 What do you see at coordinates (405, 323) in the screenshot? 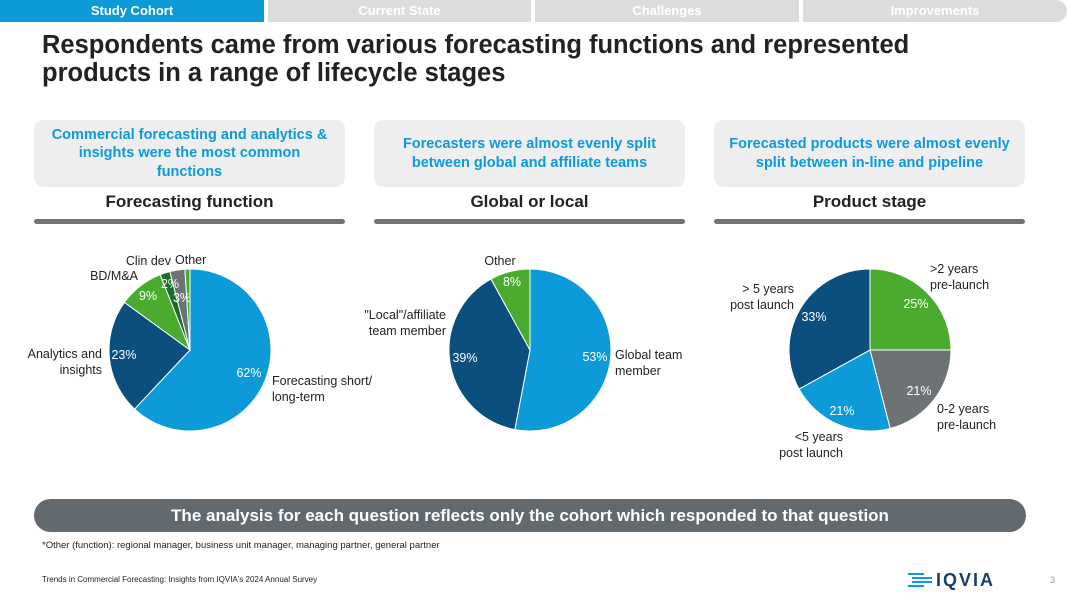
I see `pie1-label-1: "Local"/affiliate team member` at bounding box center [405, 323].